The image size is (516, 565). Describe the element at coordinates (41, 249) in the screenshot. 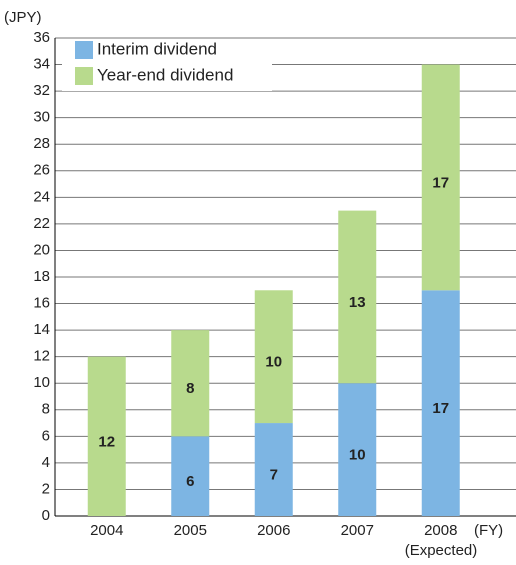

I see `y-tick-label: 20` at that location.